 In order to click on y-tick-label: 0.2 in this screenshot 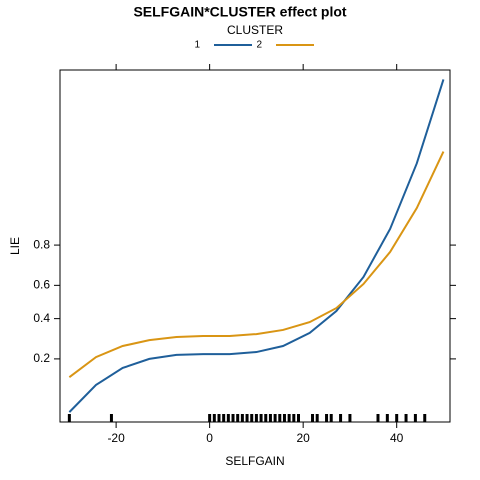, I will do `click(41, 358)`.